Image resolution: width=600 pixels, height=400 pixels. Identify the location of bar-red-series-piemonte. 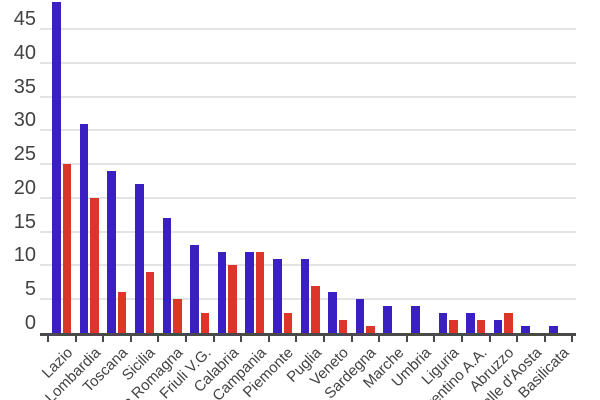
(288, 322).